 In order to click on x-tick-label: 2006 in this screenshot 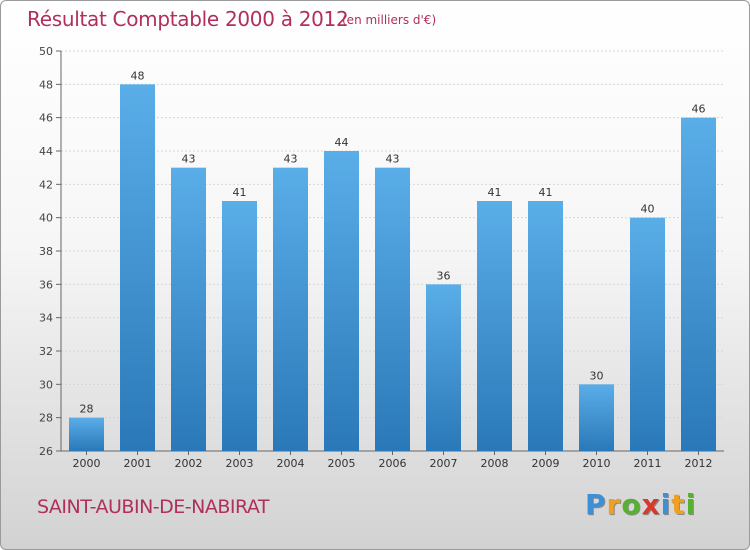, I will do `click(393, 463)`.